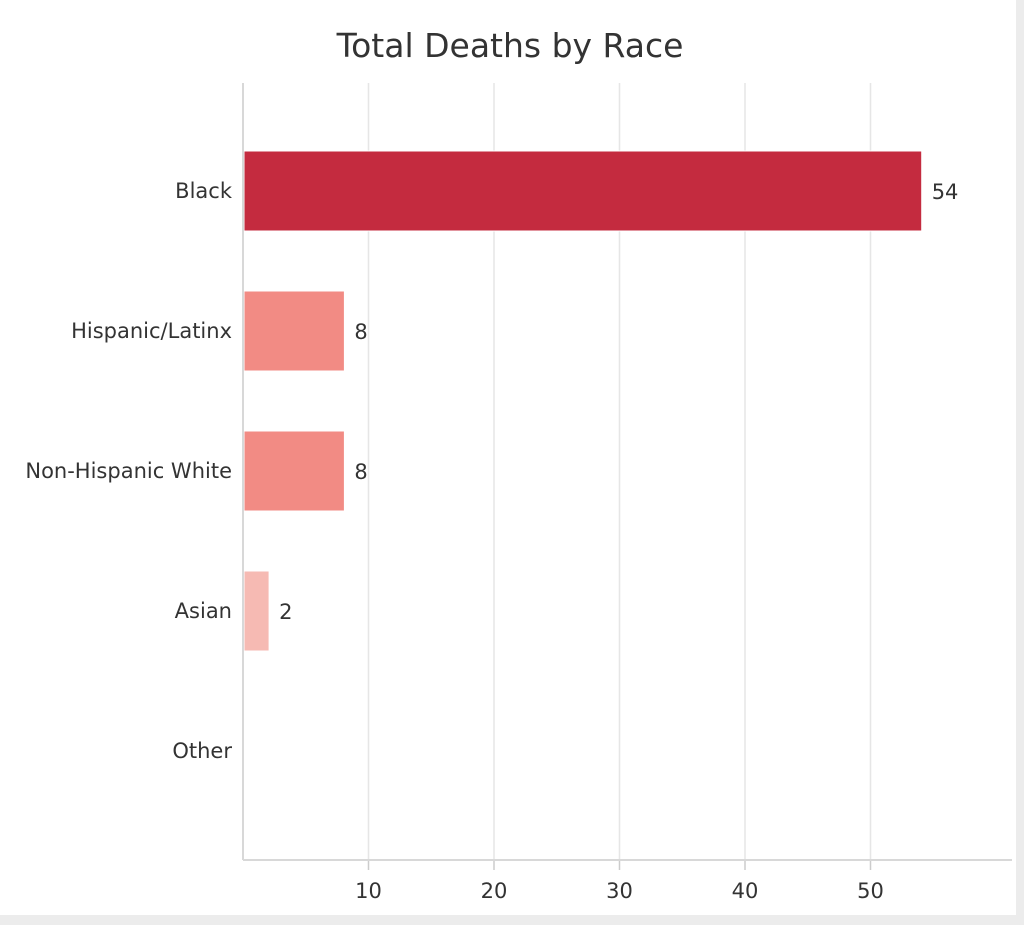 The height and width of the screenshot is (925, 1024). I want to click on x-tick-label: 10, so click(368, 891).